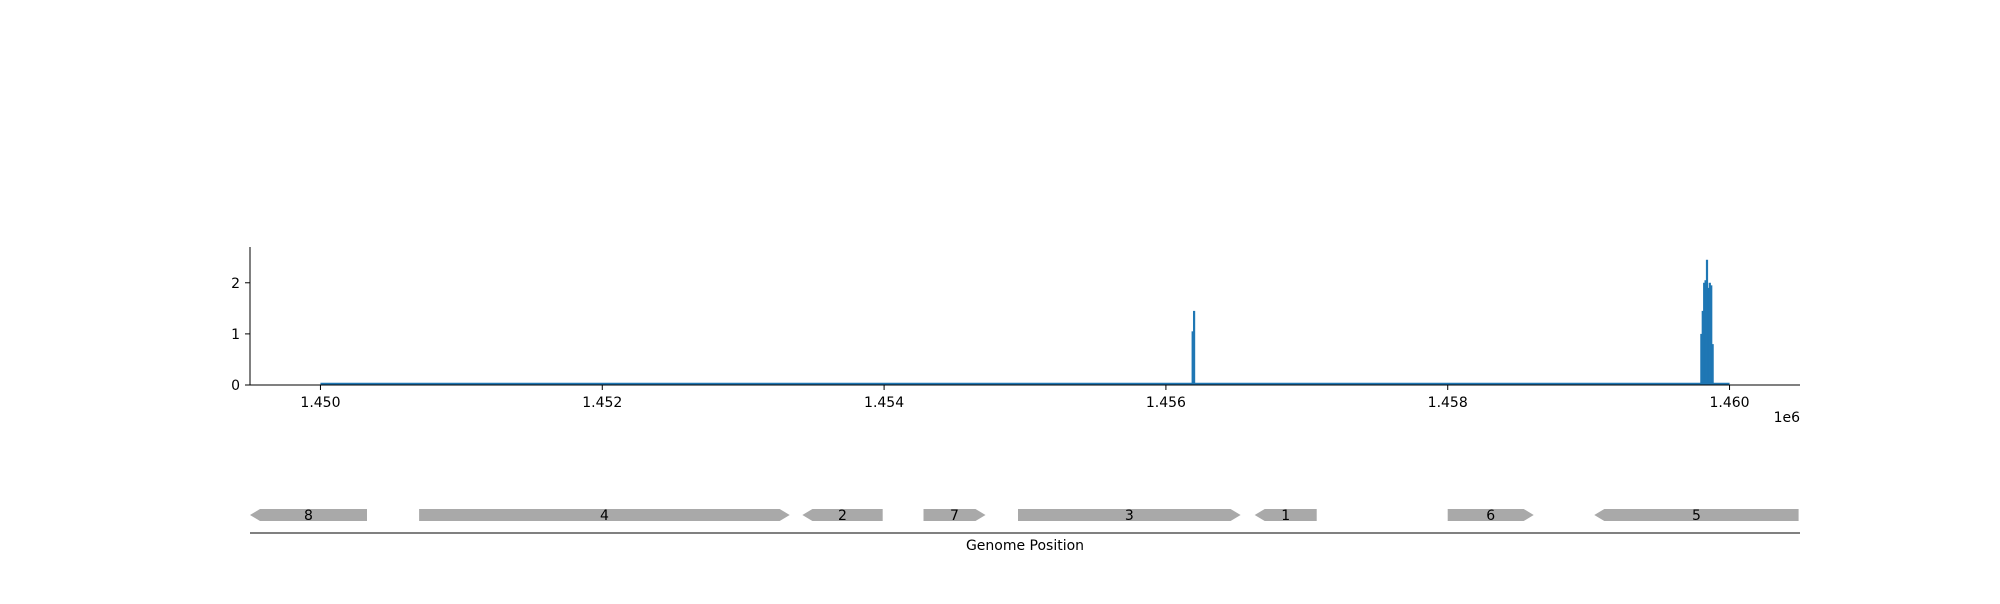 The height and width of the screenshot is (604, 2000). Describe the element at coordinates (320, 403) in the screenshot. I see `x-tick-label: 1.450` at that location.